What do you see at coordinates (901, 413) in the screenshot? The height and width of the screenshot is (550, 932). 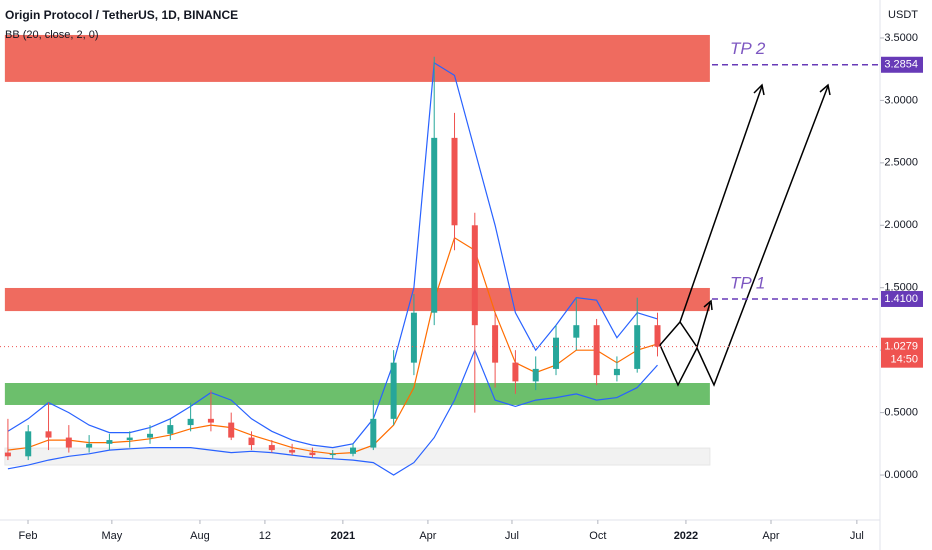 I see `y-tick-label: 0.5000` at bounding box center [901, 413].